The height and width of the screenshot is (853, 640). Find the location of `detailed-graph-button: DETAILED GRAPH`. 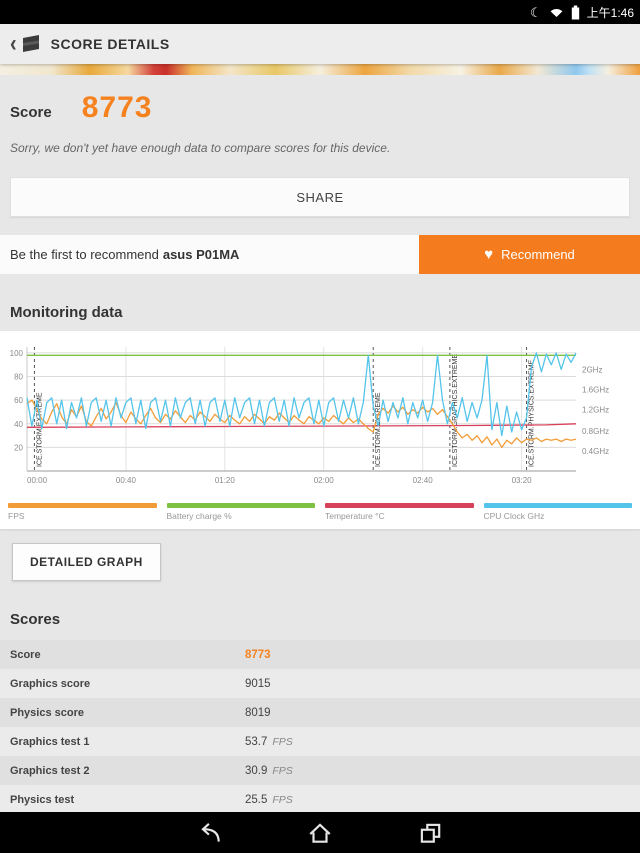

detailed-graph-button: DETAILED GRAPH is located at coordinates (86, 562).